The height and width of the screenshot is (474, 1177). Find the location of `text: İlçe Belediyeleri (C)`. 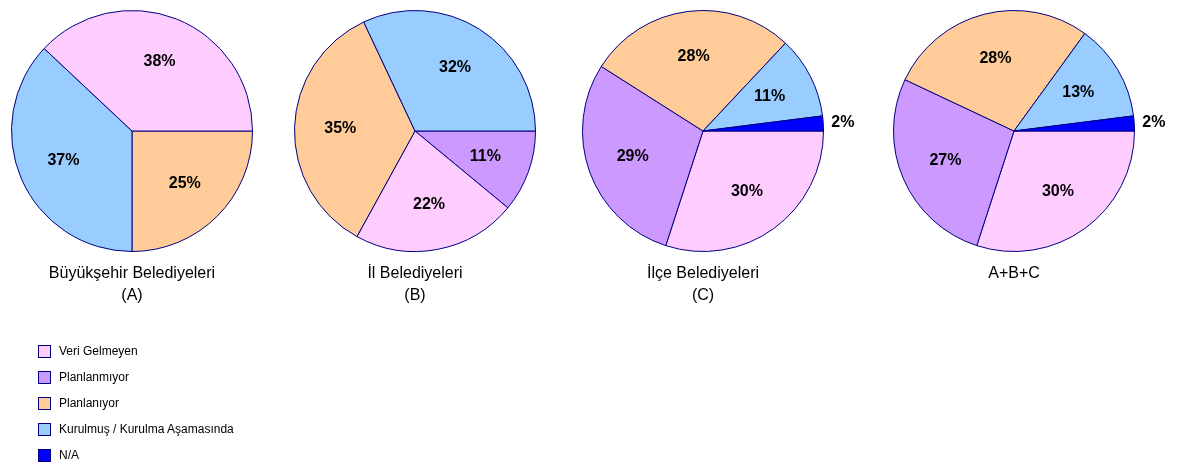

text: İlçe Belediyeleri (C) is located at coordinates (703, 284).